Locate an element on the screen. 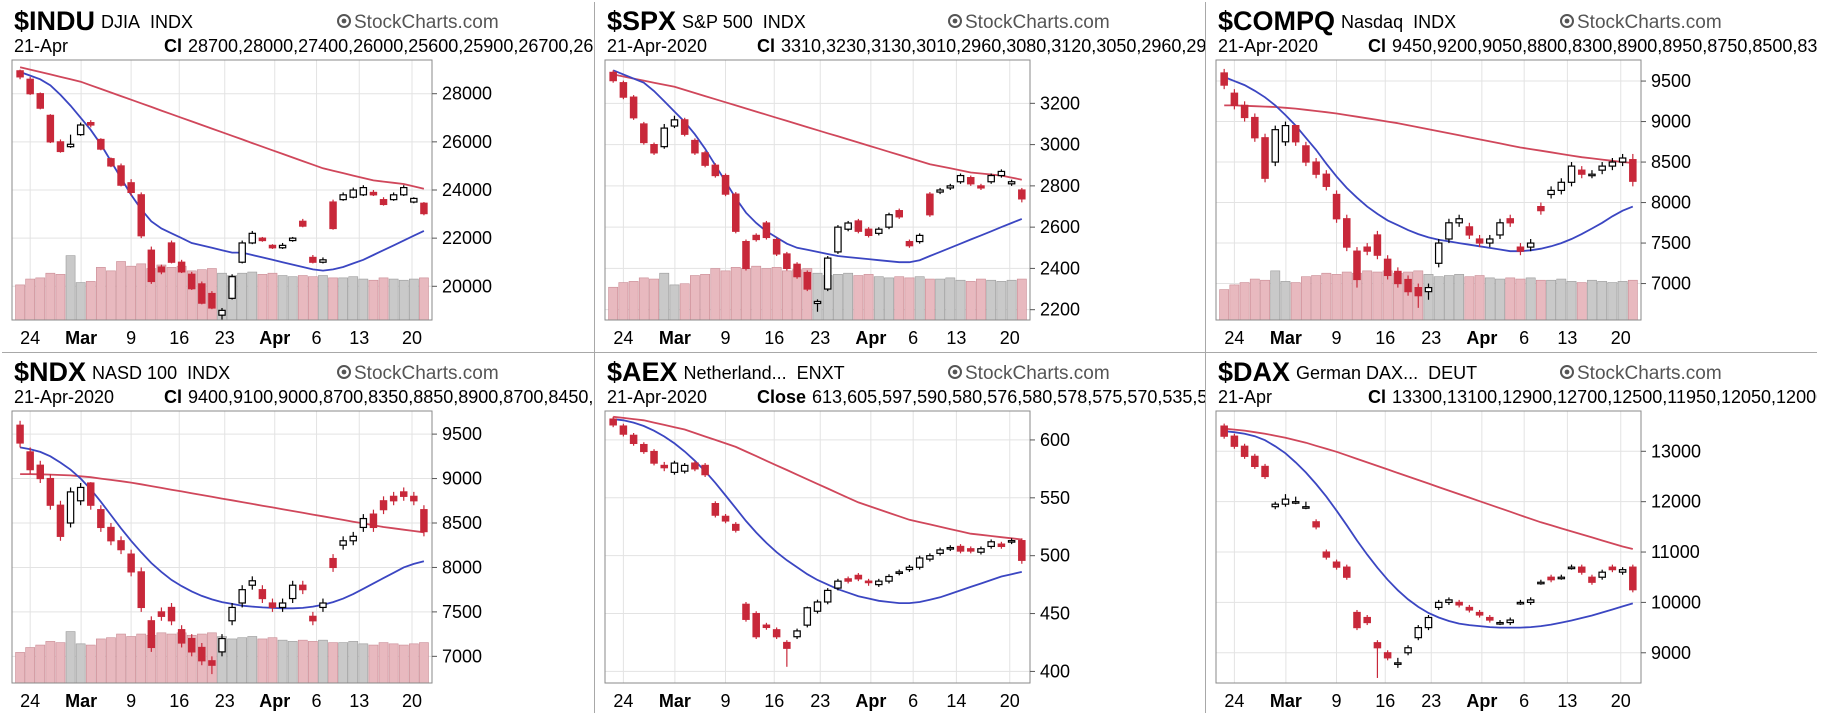  exchange-label: DEUT is located at coordinates (1452, 373).